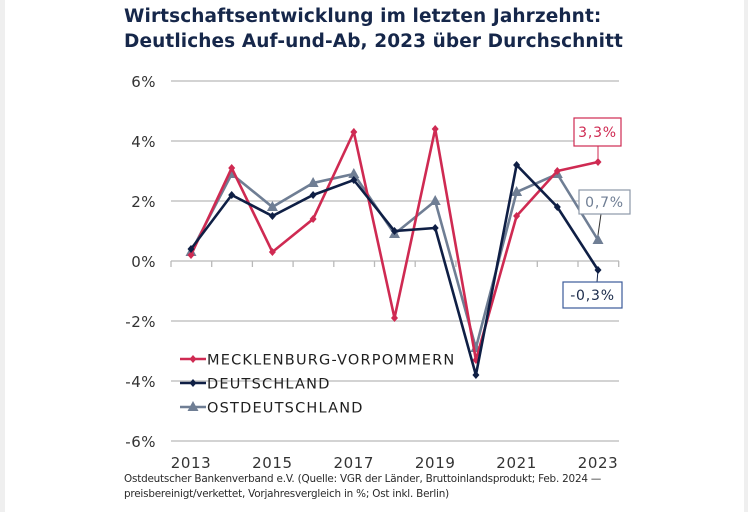 The height and width of the screenshot is (512, 748). Describe the element at coordinates (746, 256) in the screenshot. I see `right-edge-strip` at that location.